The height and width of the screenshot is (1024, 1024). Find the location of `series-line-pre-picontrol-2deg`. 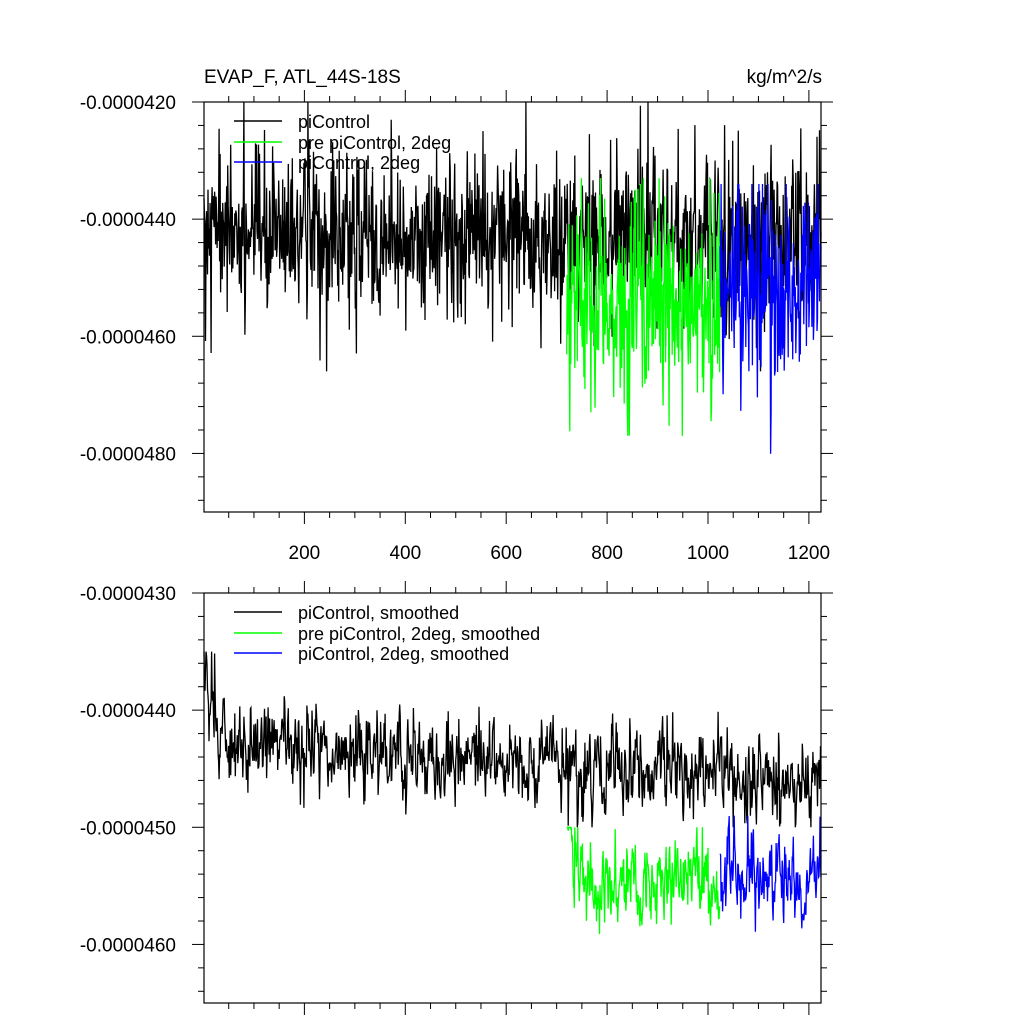

series-line-pre-picontrol-2deg is located at coordinates (643, 307).